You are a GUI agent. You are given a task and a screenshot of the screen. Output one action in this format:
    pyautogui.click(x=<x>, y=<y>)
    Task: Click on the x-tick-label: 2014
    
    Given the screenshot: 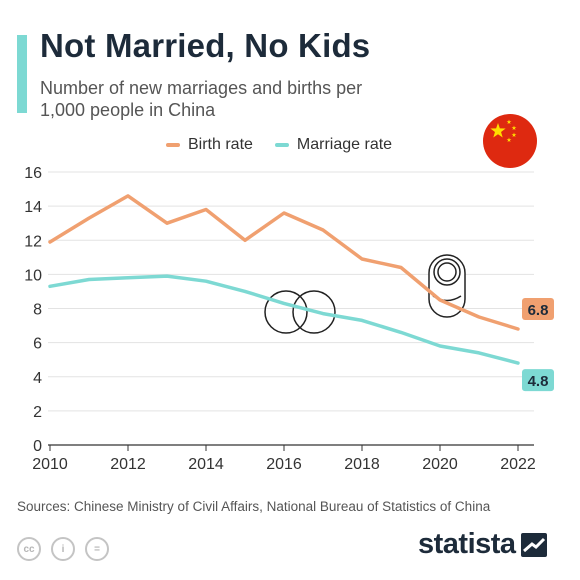 What is the action you would take?
    pyautogui.click(x=206, y=464)
    